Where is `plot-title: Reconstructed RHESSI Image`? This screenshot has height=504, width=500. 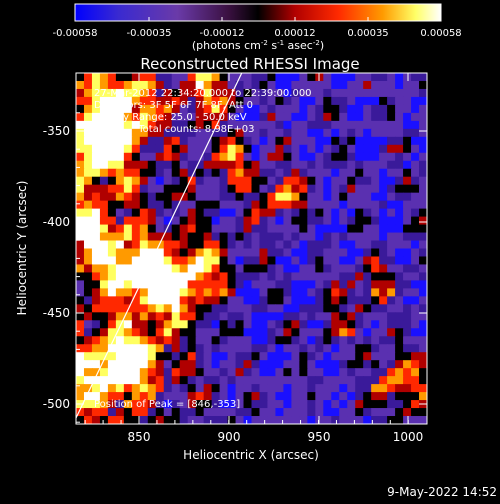
plot-title: Reconstructed RHESSI Image is located at coordinates (249, 64).